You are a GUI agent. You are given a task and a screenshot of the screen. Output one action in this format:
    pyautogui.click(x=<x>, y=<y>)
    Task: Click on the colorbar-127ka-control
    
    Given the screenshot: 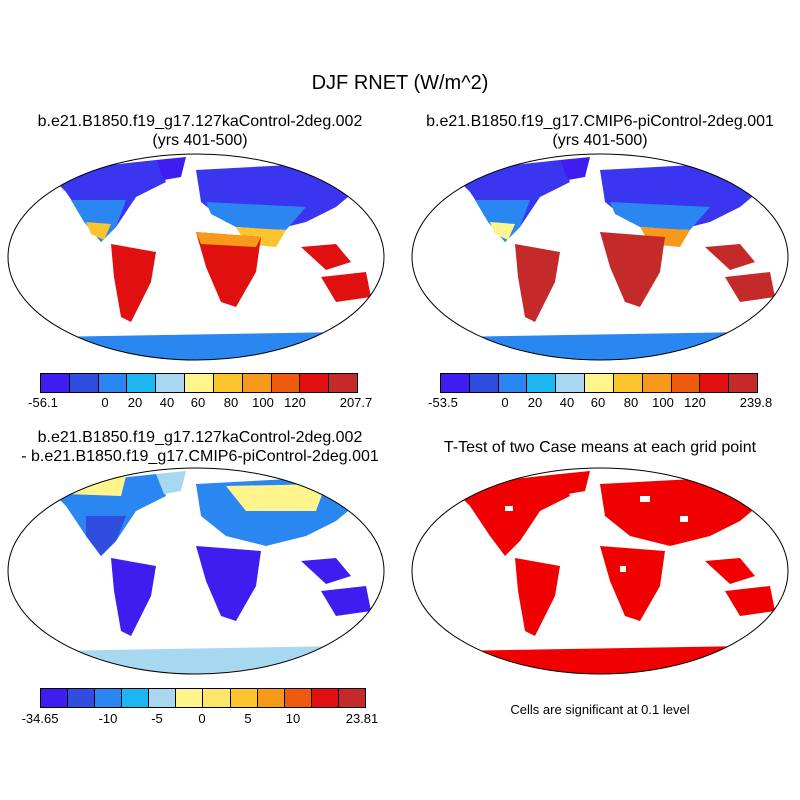 What is the action you would take?
    pyautogui.click(x=199, y=383)
    